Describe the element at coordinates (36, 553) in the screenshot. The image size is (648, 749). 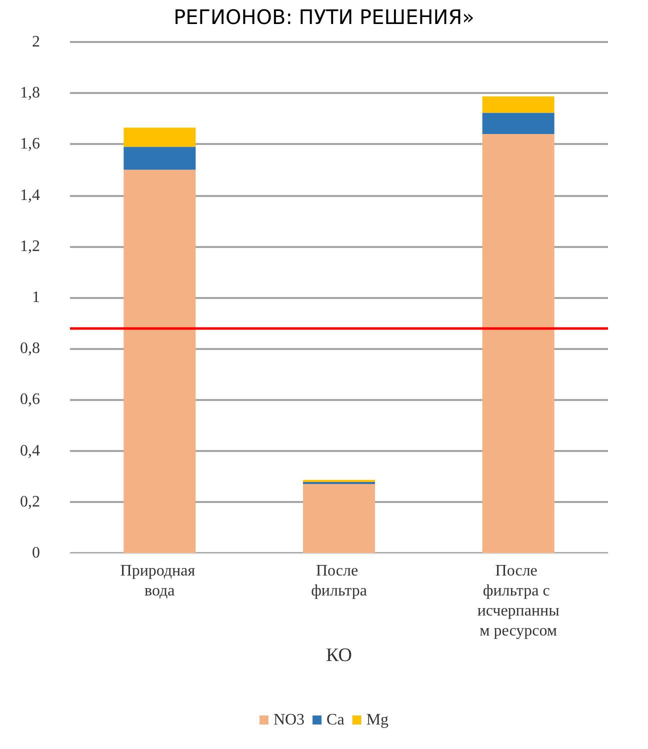
I see `y-tick-label: 0` at that location.